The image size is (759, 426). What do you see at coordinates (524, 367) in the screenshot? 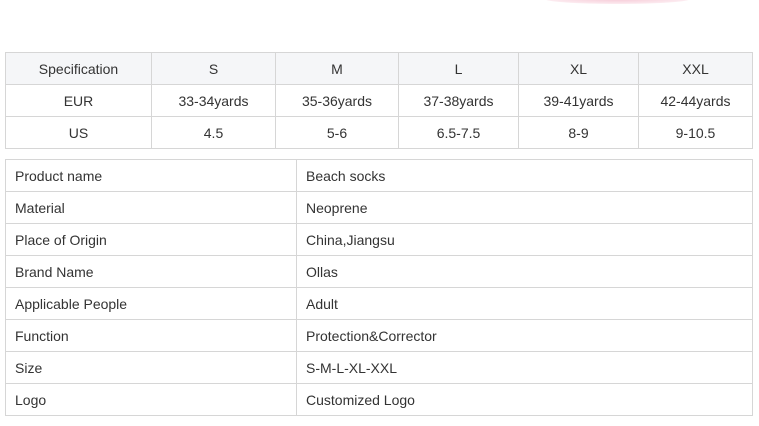
I see `spec-value: S-M-L-XL-XXL` at bounding box center [524, 367].